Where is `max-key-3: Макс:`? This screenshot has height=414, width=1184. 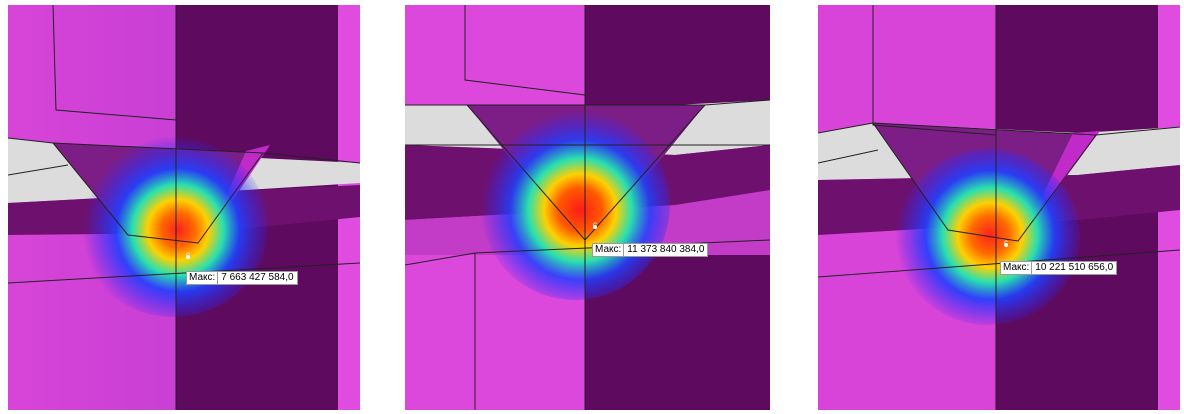
max-key-3: Макс: is located at coordinates (1016, 268).